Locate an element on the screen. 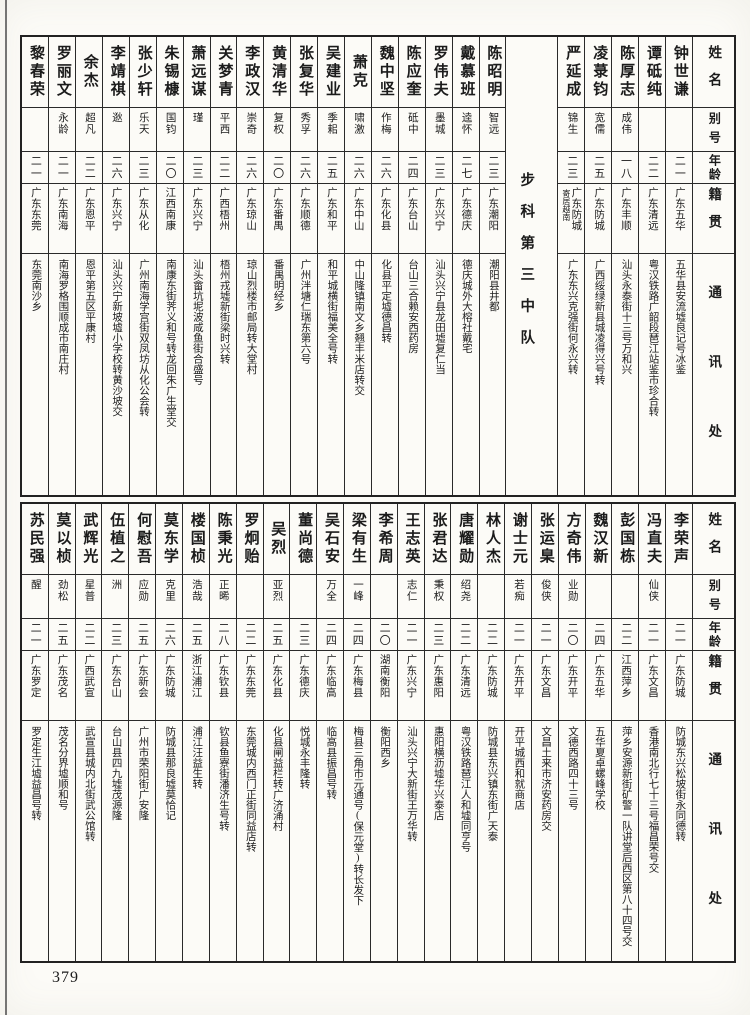  address-cell: 文昌土来市济安药房交 is located at coordinates (544, 840).